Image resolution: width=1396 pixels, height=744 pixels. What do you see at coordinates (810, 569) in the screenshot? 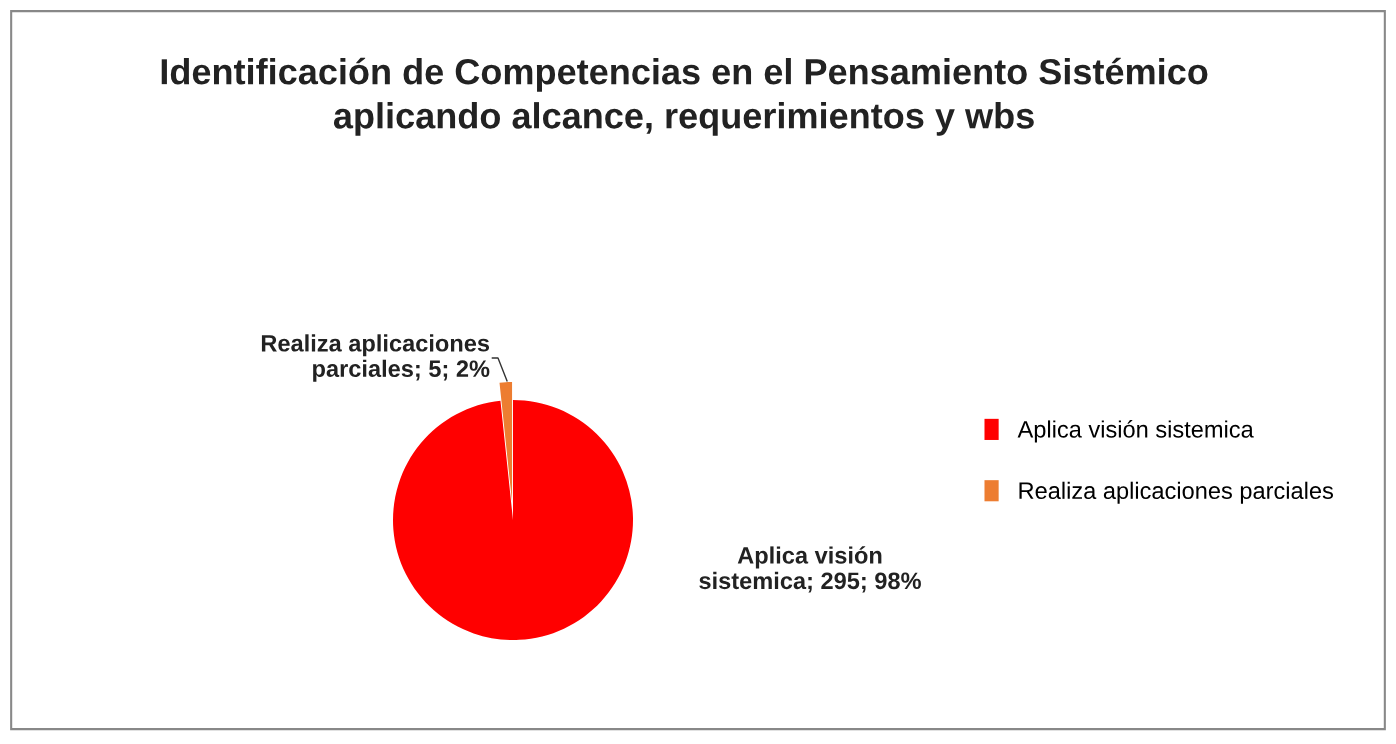
I see `data-label: Aplica visión sistemica; 295; 98%` at bounding box center [810, 569].